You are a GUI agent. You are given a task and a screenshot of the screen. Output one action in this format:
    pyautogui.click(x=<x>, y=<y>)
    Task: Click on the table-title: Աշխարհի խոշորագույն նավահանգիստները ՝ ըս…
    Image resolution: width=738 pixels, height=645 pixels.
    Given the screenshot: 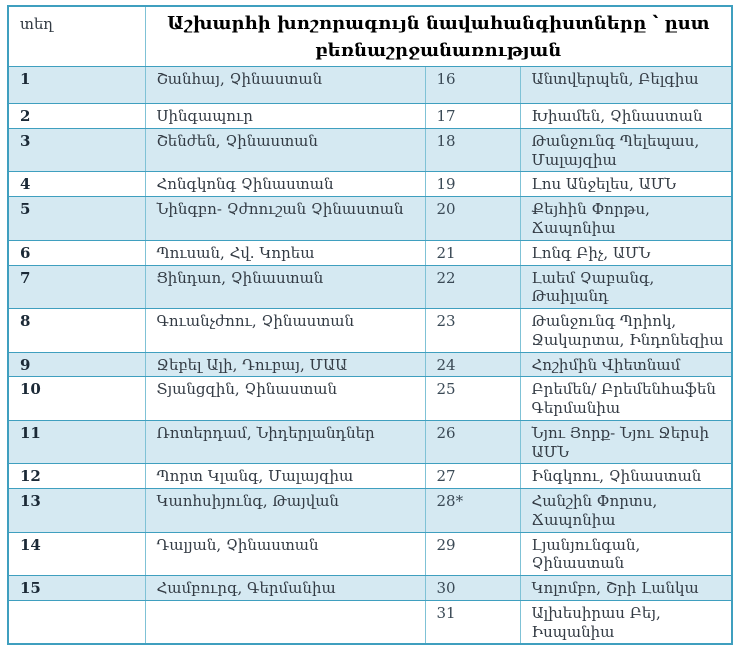 What is the action you would take?
    pyautogui.click(x=438, y=36)
    